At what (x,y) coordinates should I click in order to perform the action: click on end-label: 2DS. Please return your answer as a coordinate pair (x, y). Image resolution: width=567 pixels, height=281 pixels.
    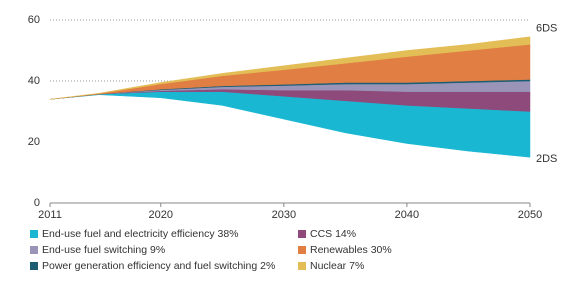
    Looking at the image, I should click on (546, 159).